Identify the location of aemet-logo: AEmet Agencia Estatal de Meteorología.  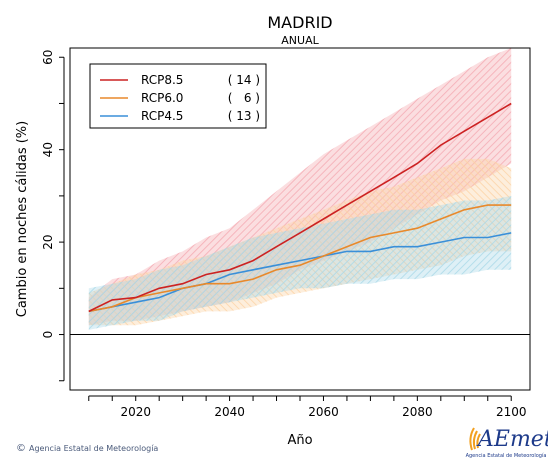
(507, 443).